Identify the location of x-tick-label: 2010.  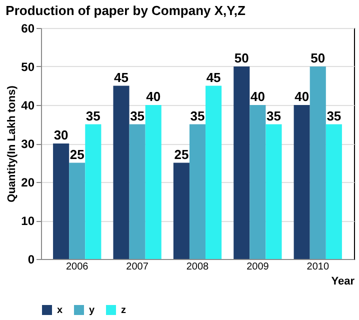
(318, 267).